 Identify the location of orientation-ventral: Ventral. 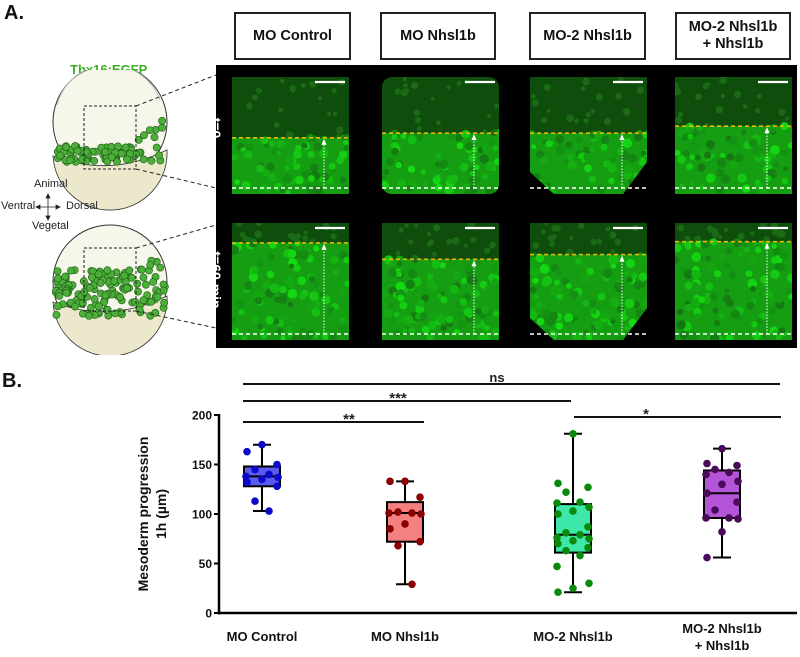
(18, 206).